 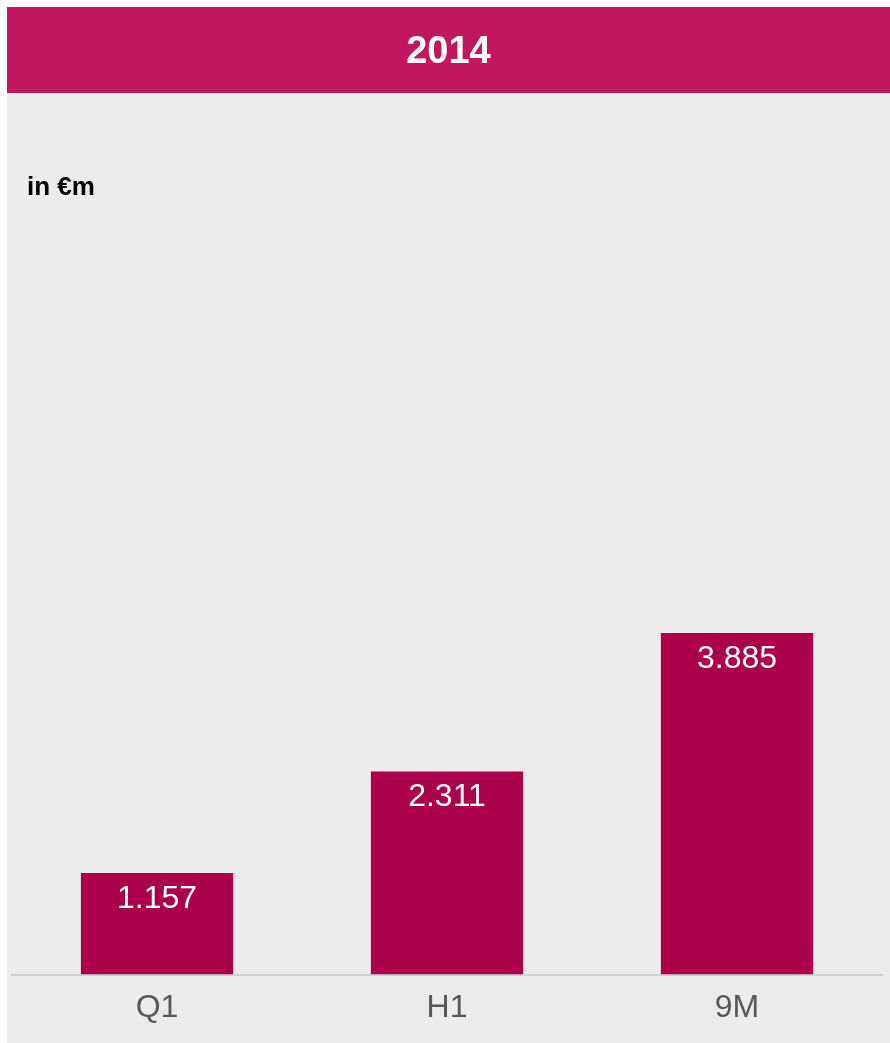 What do you see at coordinates (448, 50) in the screenshot?
I see `chart-title: 2014` at bounding box center [448, 50].